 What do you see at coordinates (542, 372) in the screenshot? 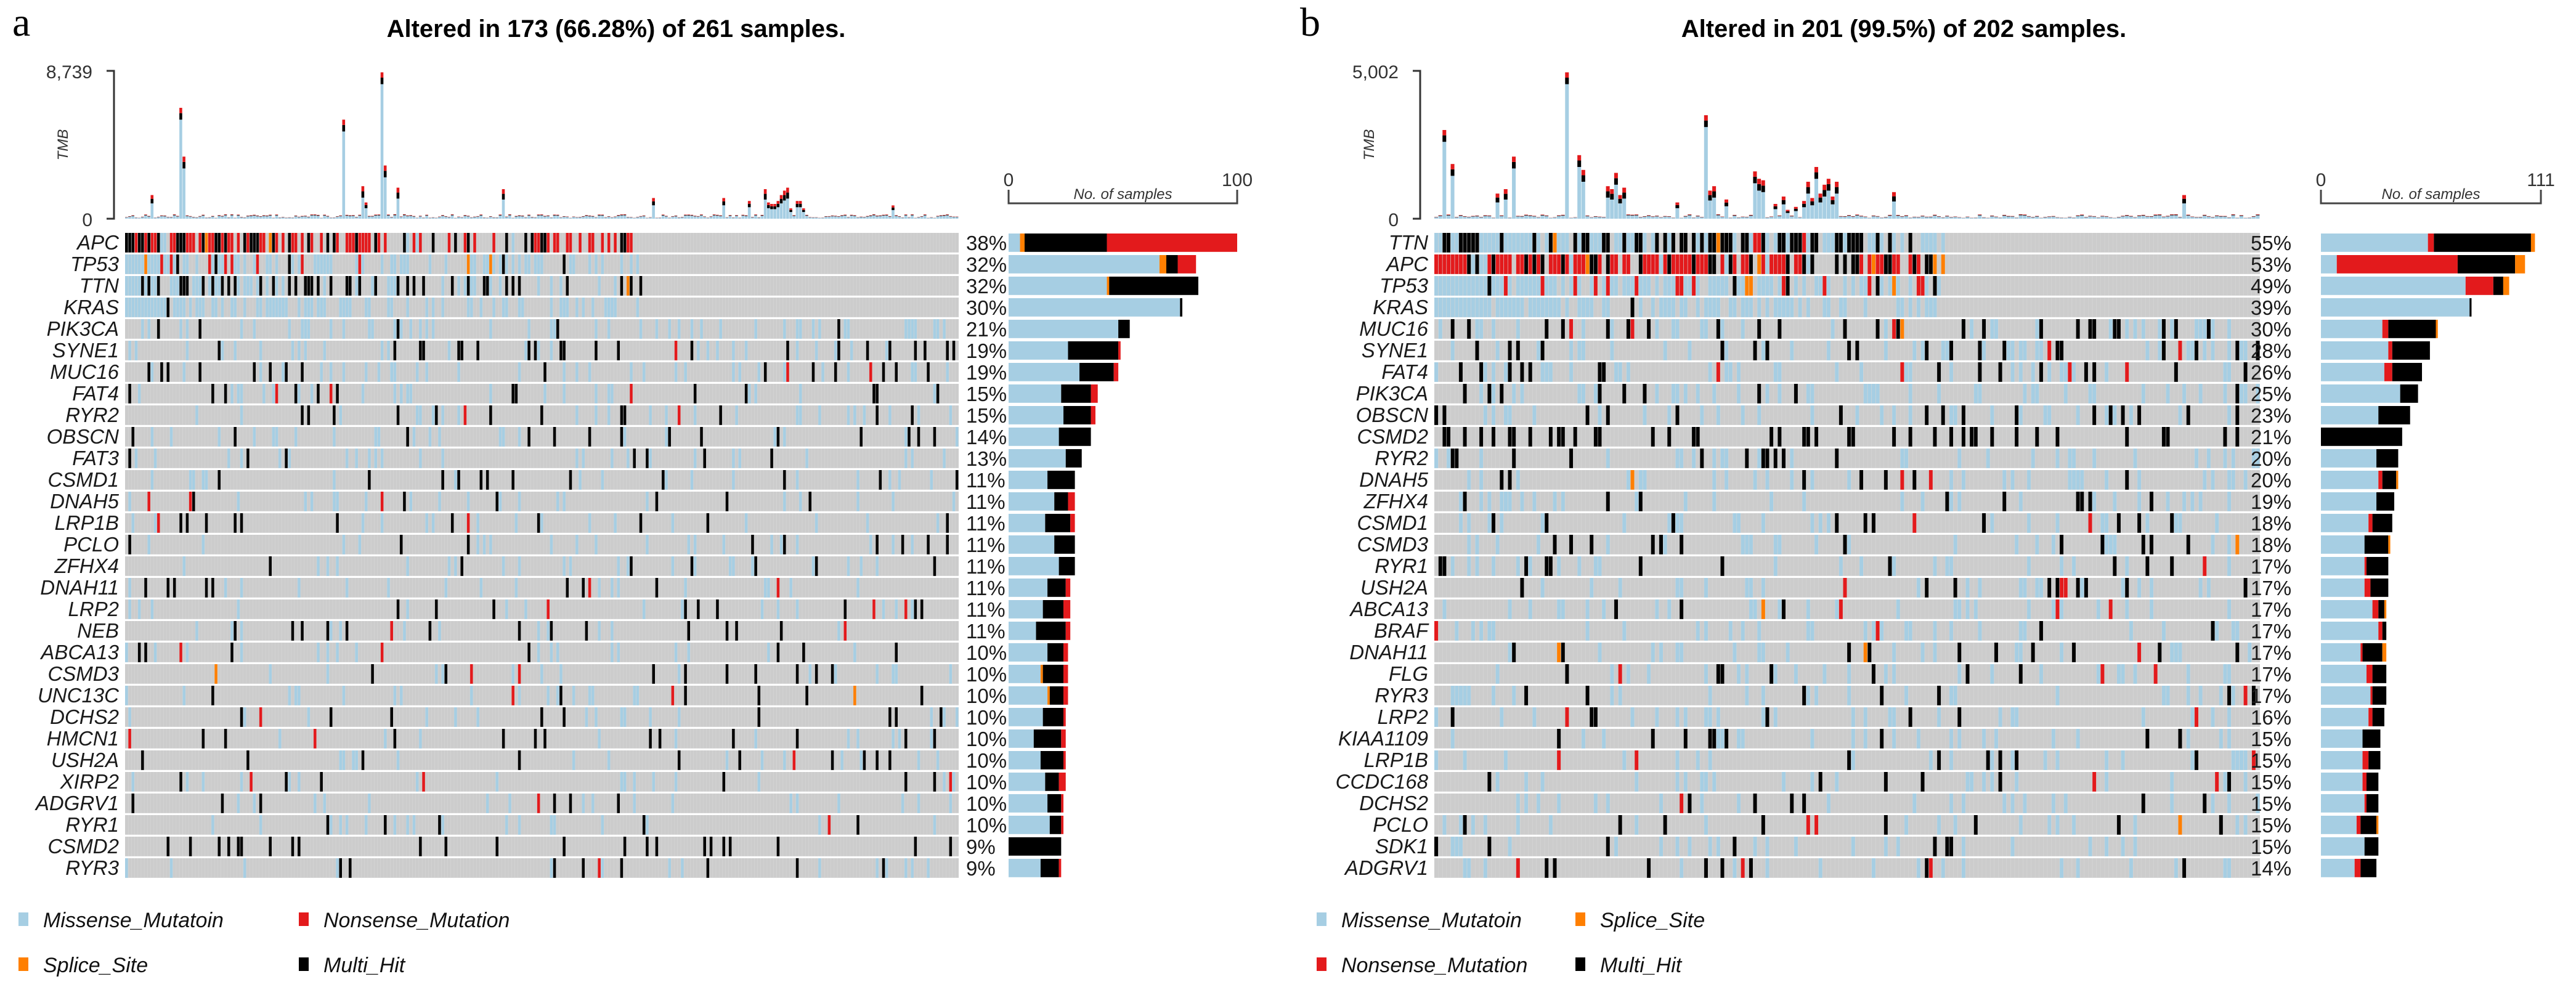
I see `gene-row-background` at bounding box center [542, 372].